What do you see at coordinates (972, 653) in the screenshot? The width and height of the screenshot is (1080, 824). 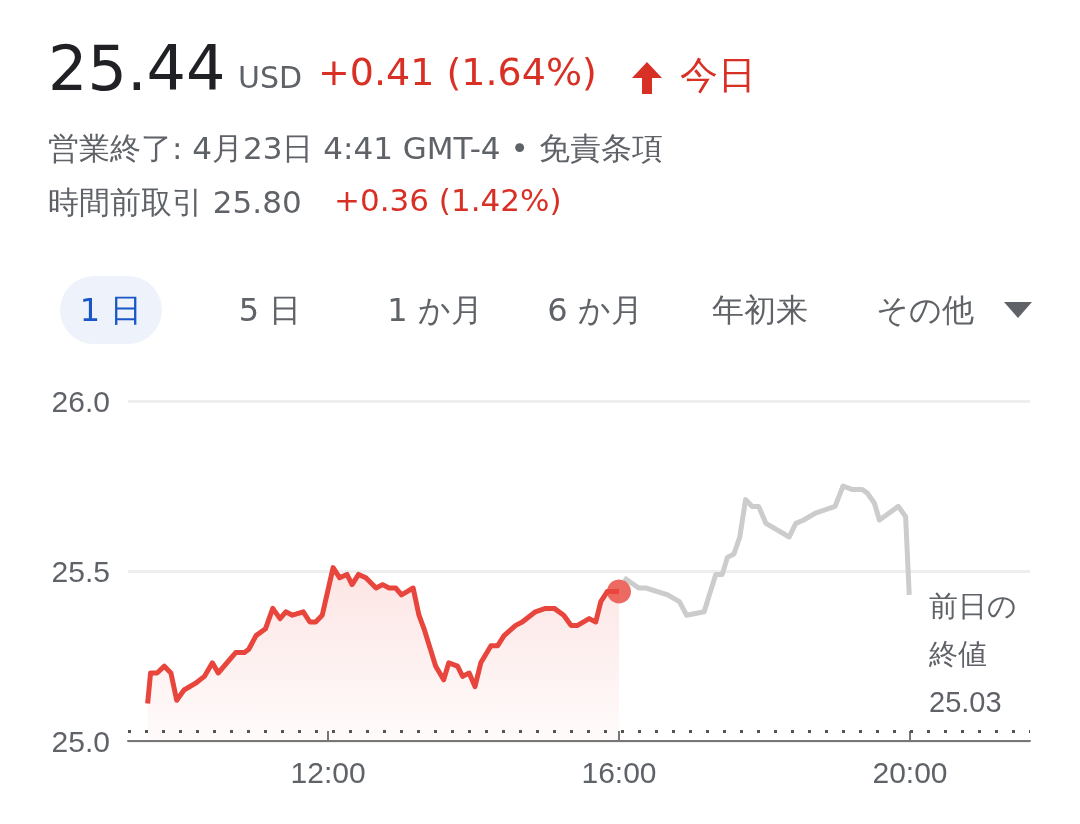 I see `ref-line-label: 前日の終値 25.03` at bounding box center [972, 653].